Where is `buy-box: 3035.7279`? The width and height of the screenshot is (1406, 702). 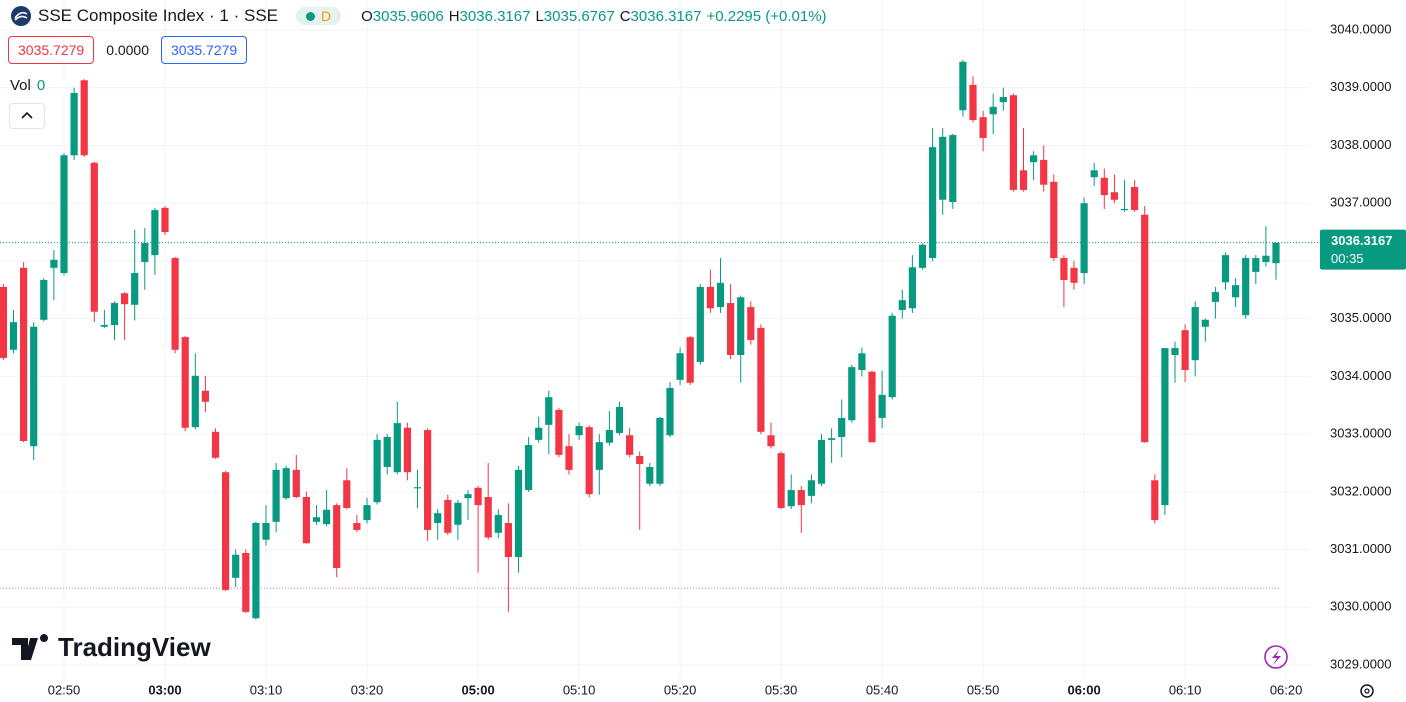 buy-box: 3035.7279 is located at coordinates (204, 50).